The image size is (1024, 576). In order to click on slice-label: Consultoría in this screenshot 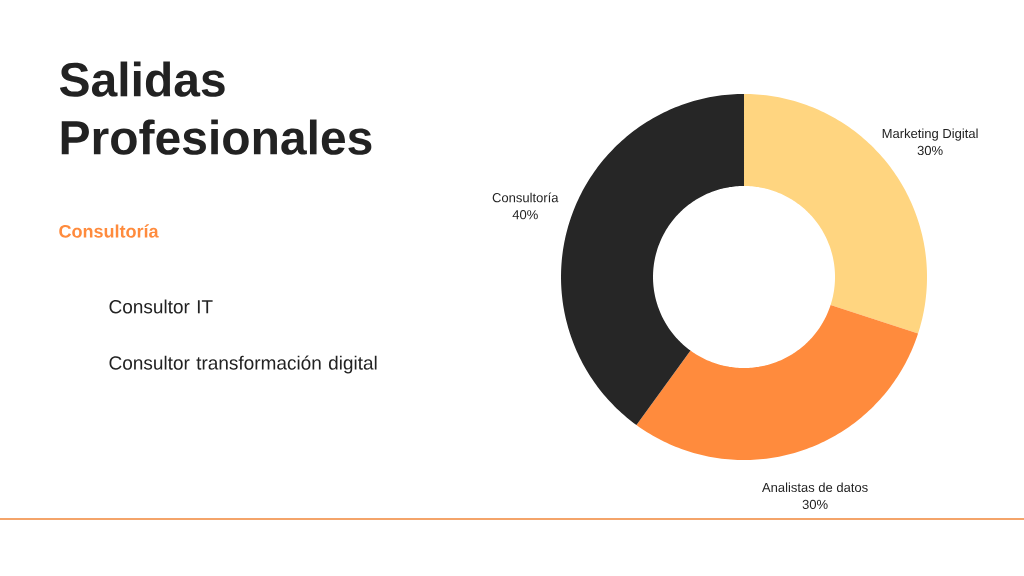, I will do `click(525, 197)`.